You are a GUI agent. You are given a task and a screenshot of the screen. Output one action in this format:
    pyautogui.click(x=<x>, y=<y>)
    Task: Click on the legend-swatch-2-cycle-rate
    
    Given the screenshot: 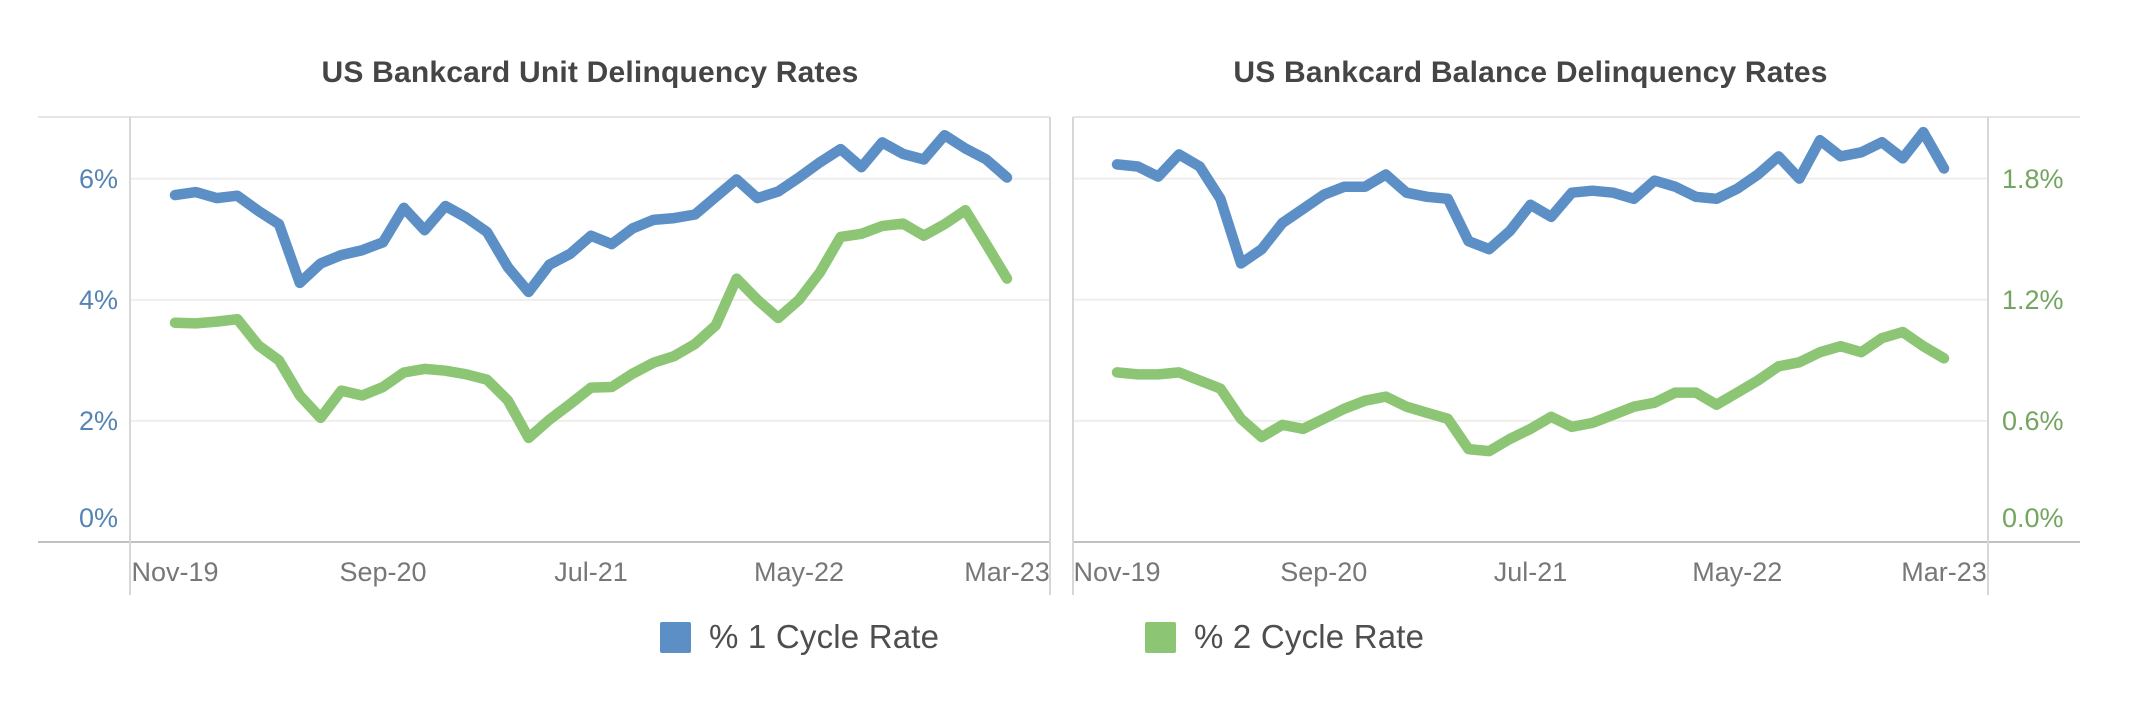 What is the action you would take?
    pyautogui.click(x=1160, y=637)
    